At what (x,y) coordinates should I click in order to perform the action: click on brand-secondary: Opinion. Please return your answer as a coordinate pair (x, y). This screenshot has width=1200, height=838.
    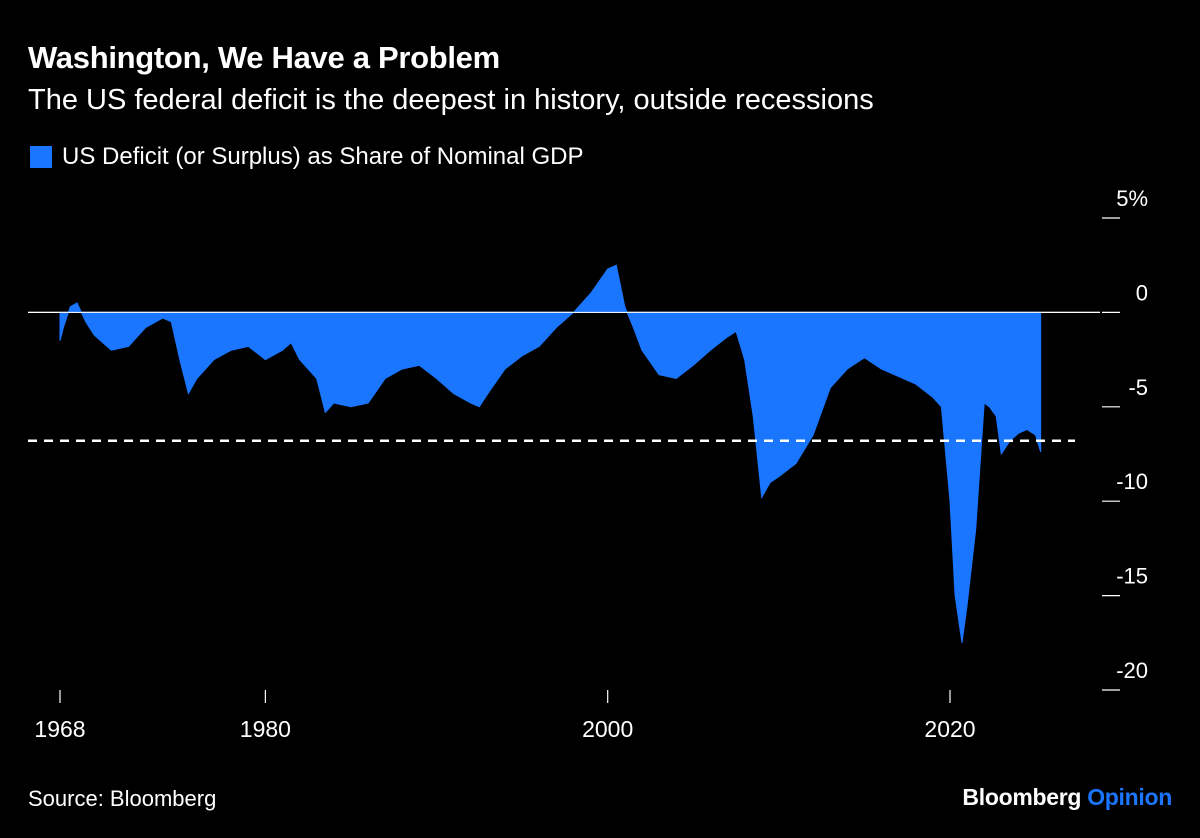
    Looking at the image, I should click on (1129, 797).